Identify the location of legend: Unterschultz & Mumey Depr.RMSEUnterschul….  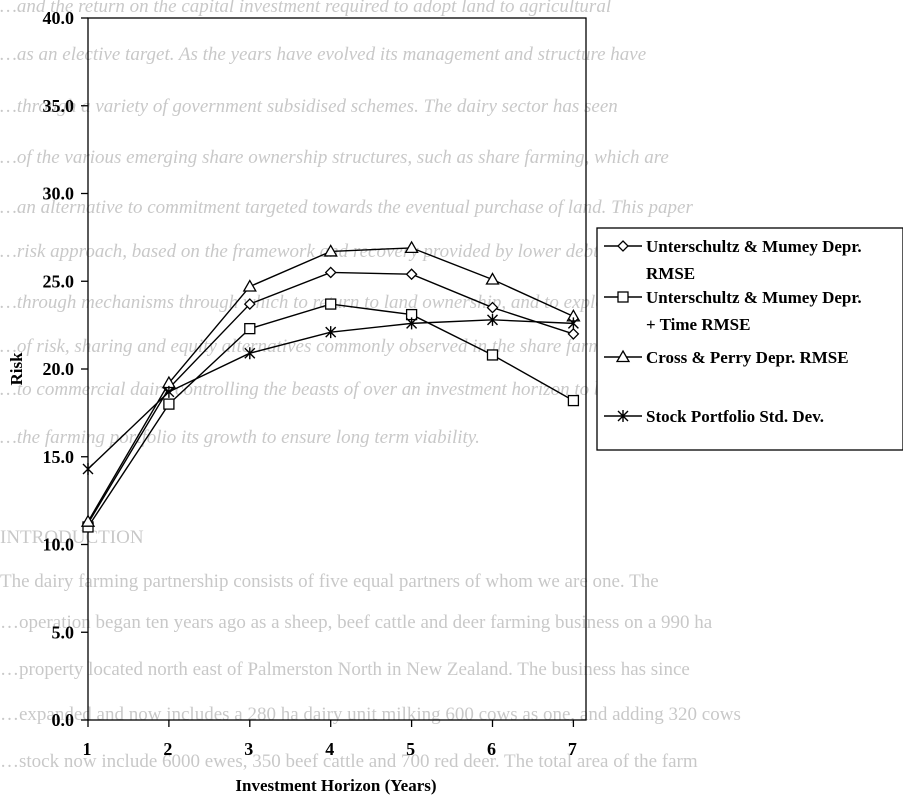
(733, 331).